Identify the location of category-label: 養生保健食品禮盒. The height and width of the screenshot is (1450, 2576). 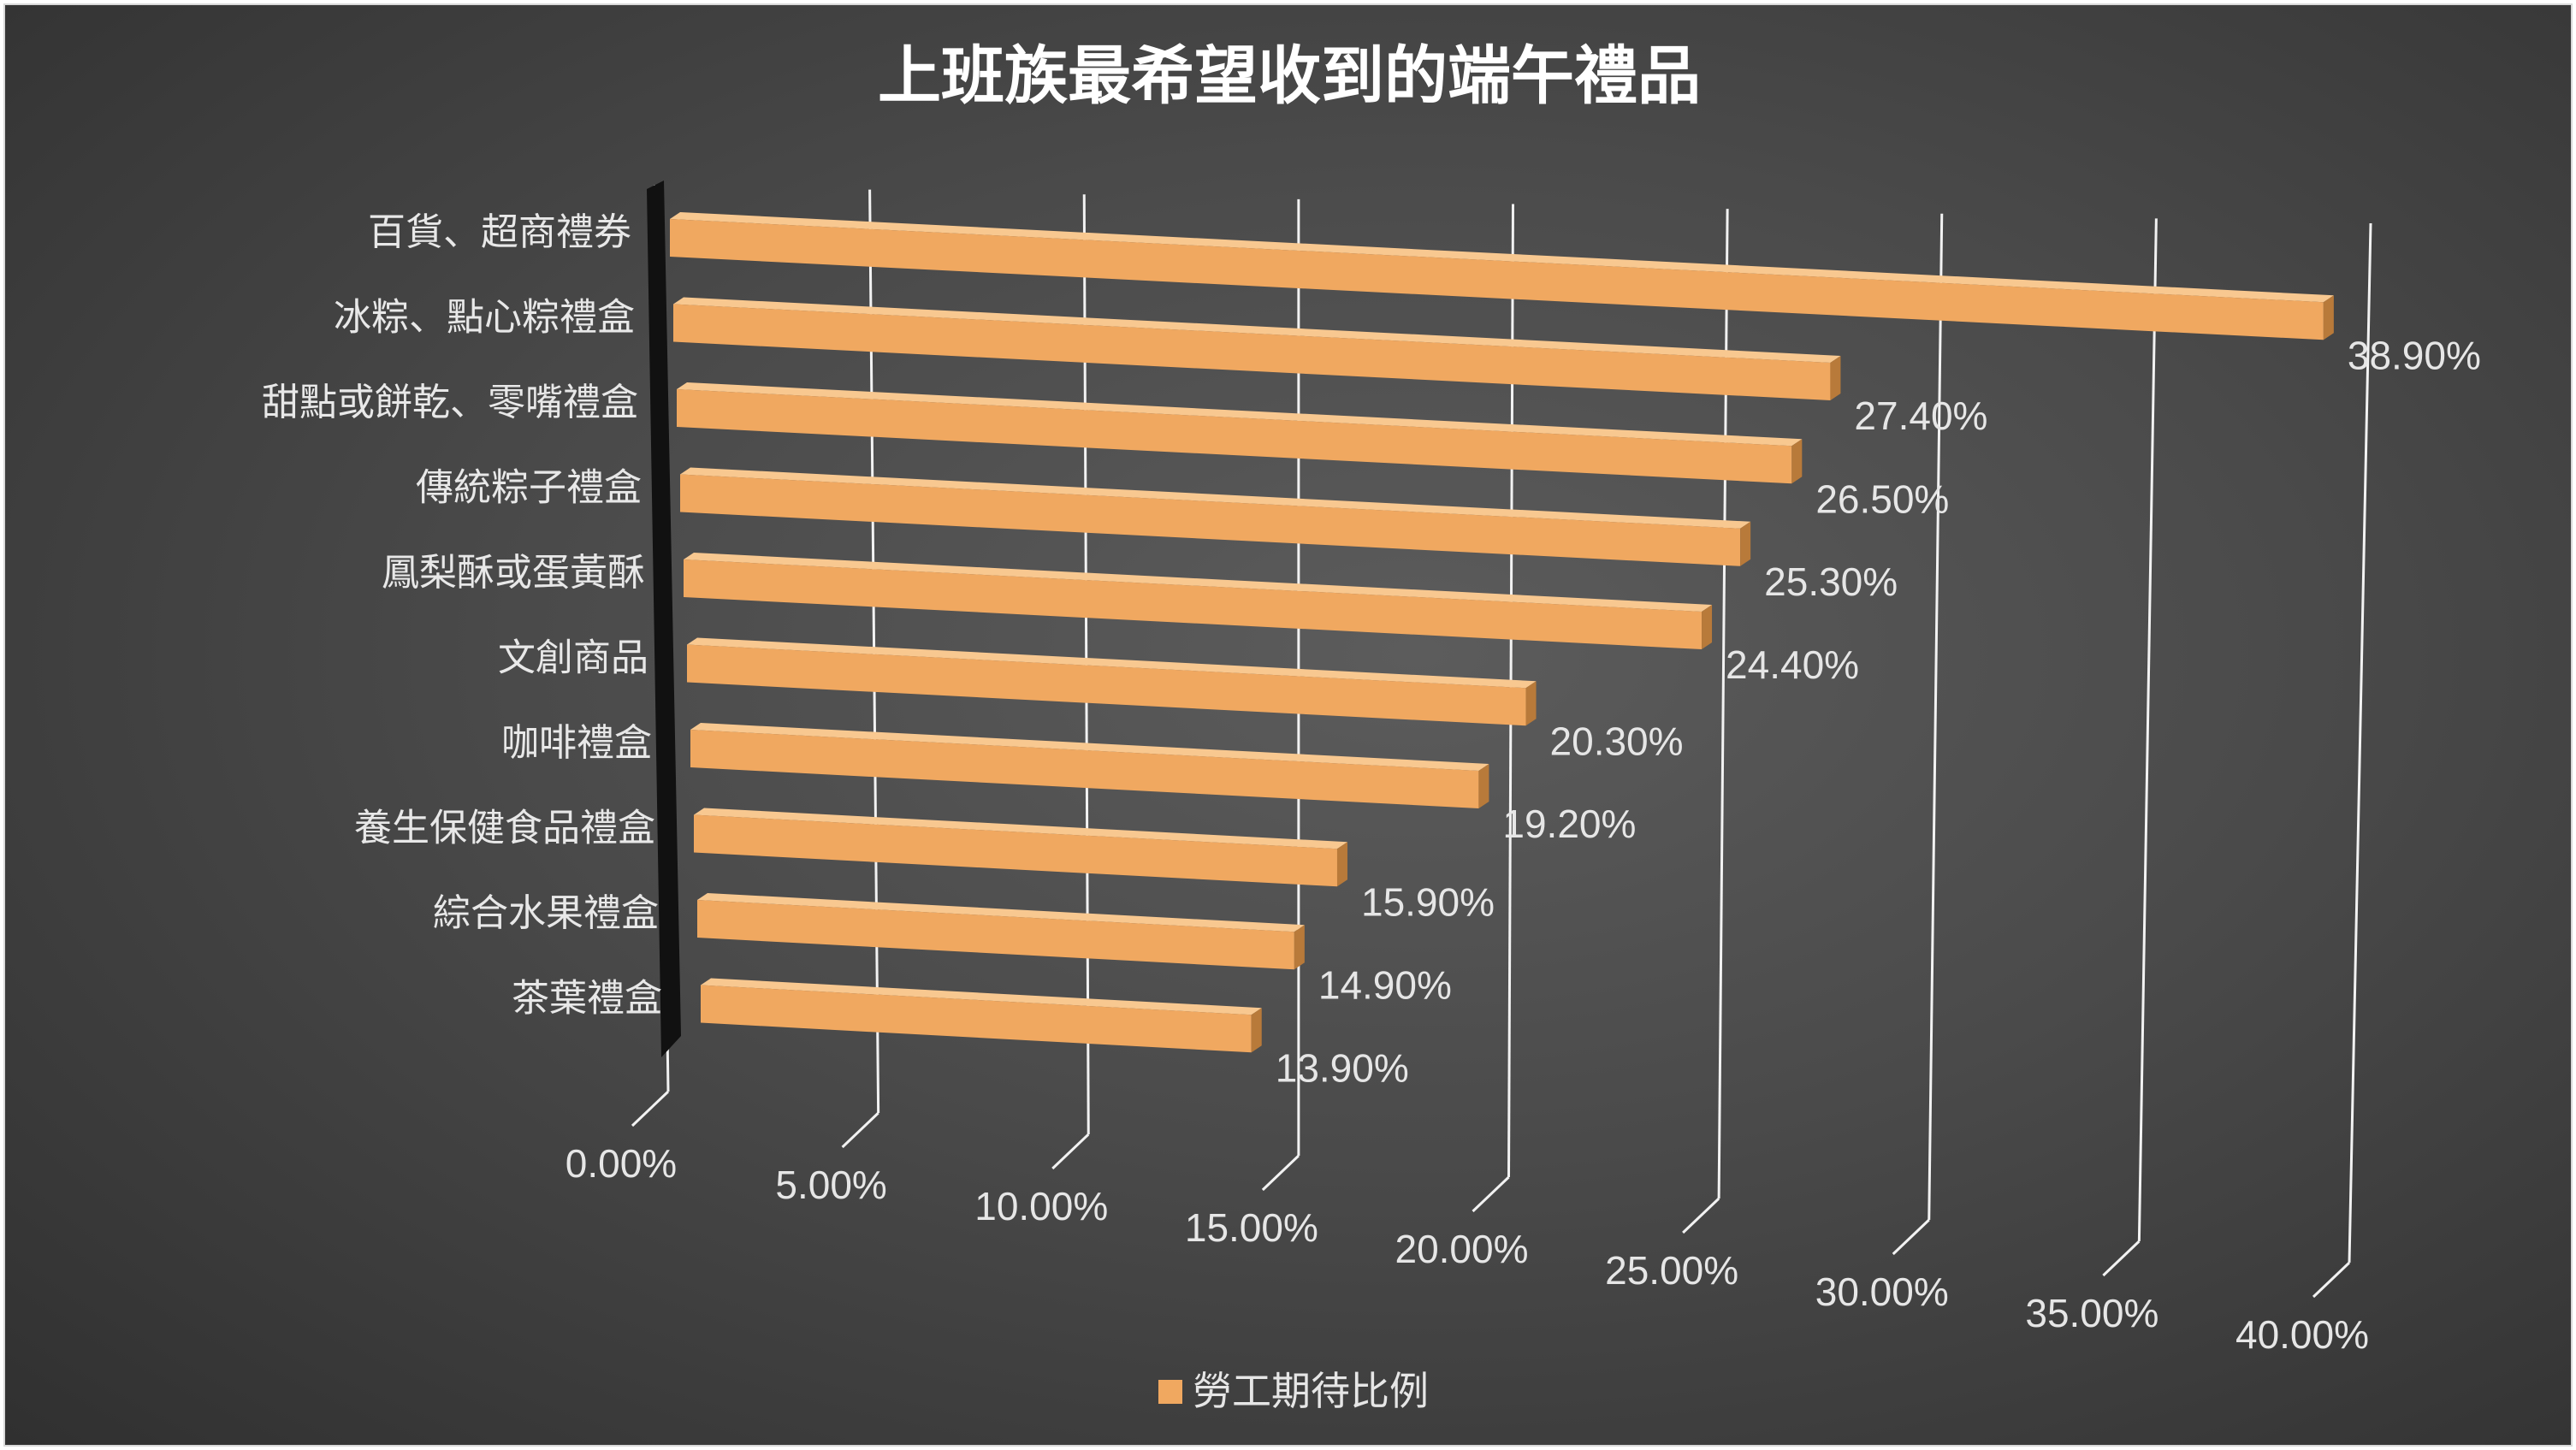
(504, 828).